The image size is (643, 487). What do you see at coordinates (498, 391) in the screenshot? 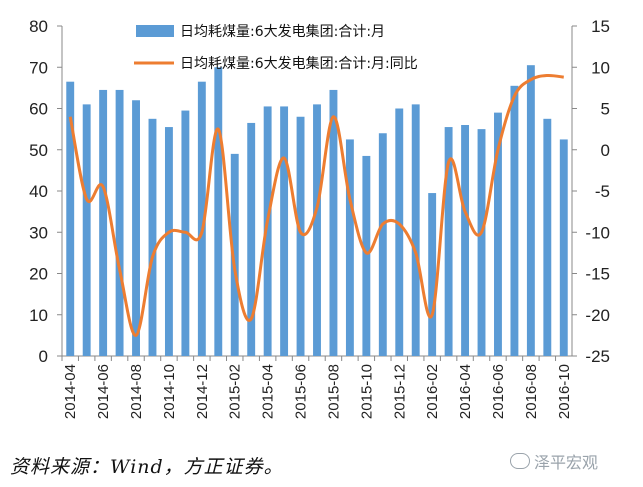
I see `x-tick-label: 2016-06` at bounding box center [498, 391].